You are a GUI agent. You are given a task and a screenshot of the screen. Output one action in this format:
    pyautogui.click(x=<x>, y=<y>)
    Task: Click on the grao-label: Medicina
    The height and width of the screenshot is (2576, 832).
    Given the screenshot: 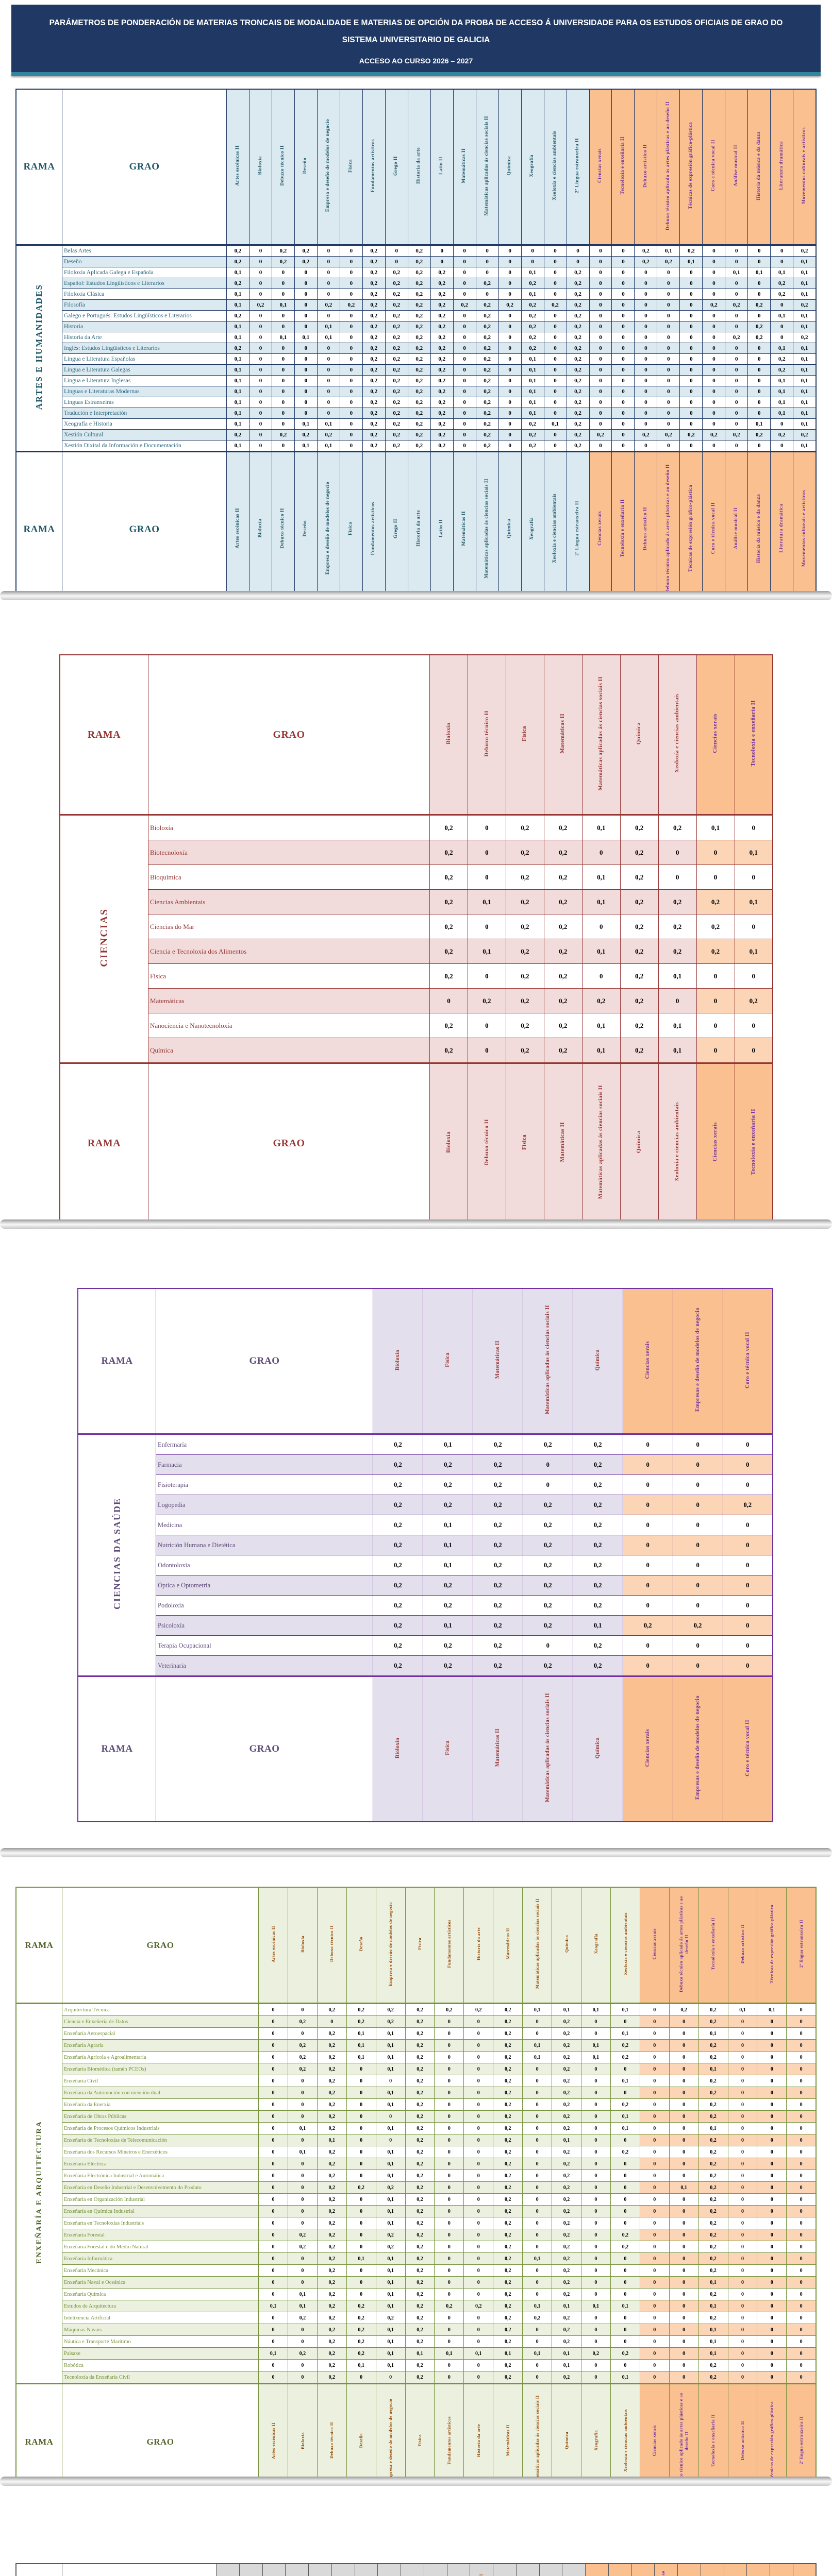 What is the action you would take?
    pyautogui.click(x=264, y=1525)
    